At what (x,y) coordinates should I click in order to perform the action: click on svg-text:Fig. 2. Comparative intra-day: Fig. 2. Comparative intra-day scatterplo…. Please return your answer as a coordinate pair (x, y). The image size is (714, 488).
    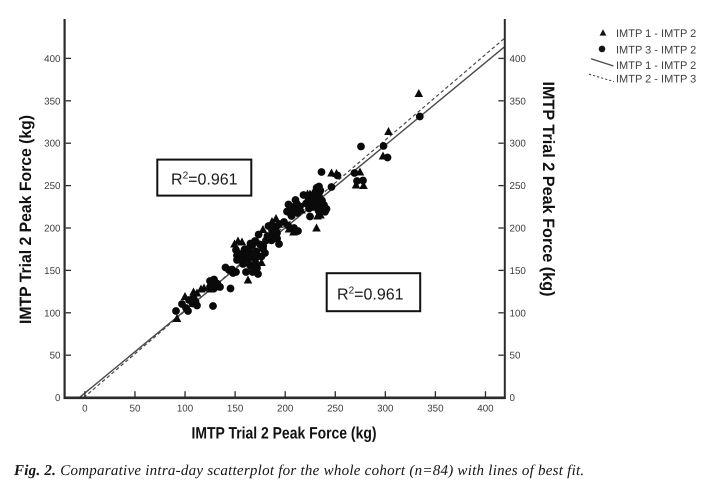
    Looking at the image, I should click on (298, 471).